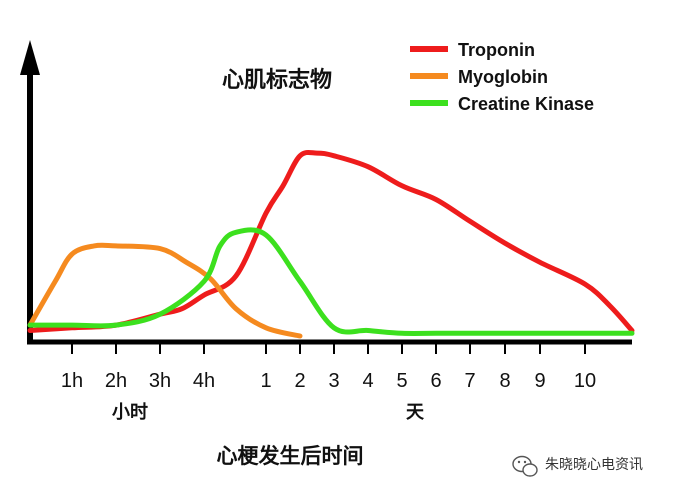 This screenshot has height=494, width=675. Describe the element at coordinates (204, 381) in the screenshot. I see `x-tick-label: 4h` at that location.